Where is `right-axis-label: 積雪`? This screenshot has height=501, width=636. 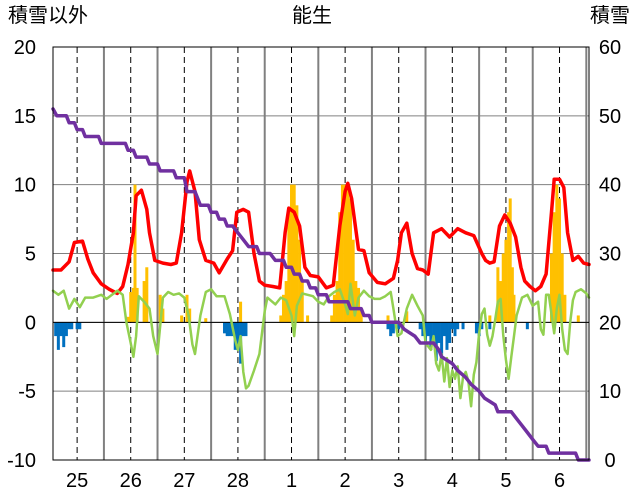
right-axis-label: 積雪 is located at coordinates (610, 15).